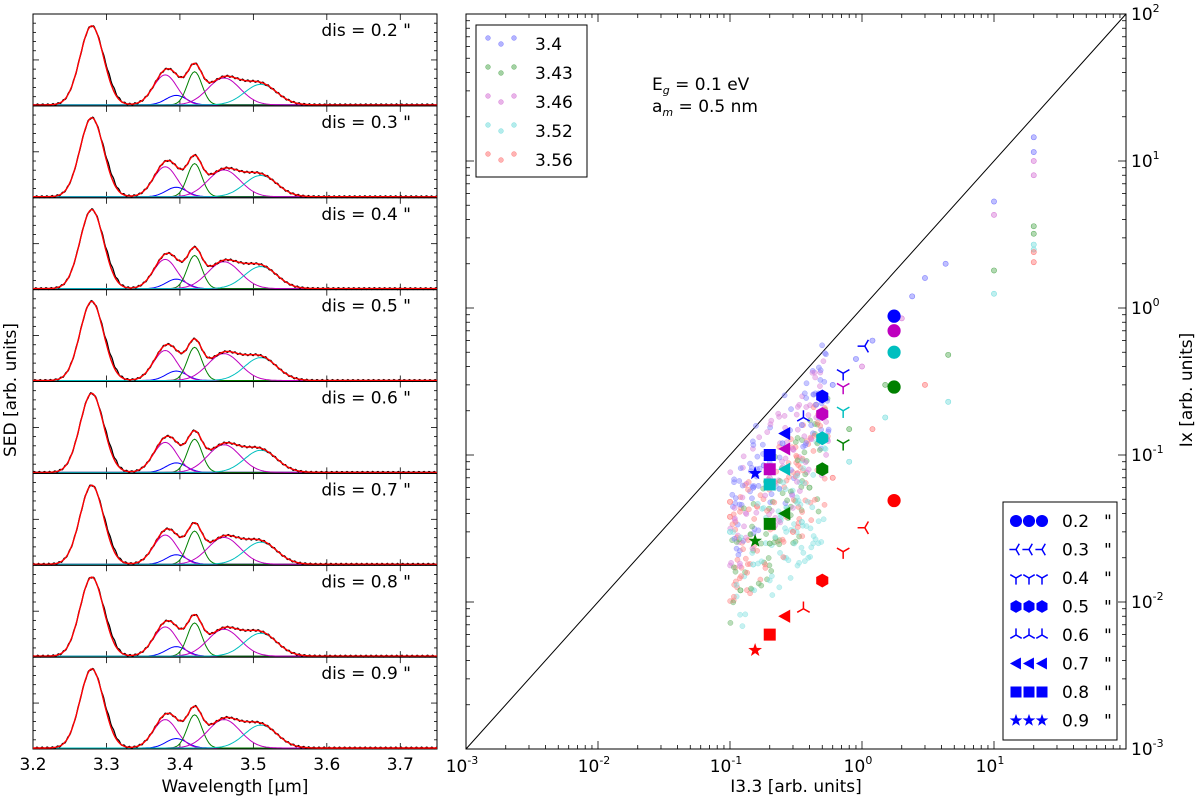  I want to click on sed-subplot-label: dis = 0.8 ", so click(366, 582).